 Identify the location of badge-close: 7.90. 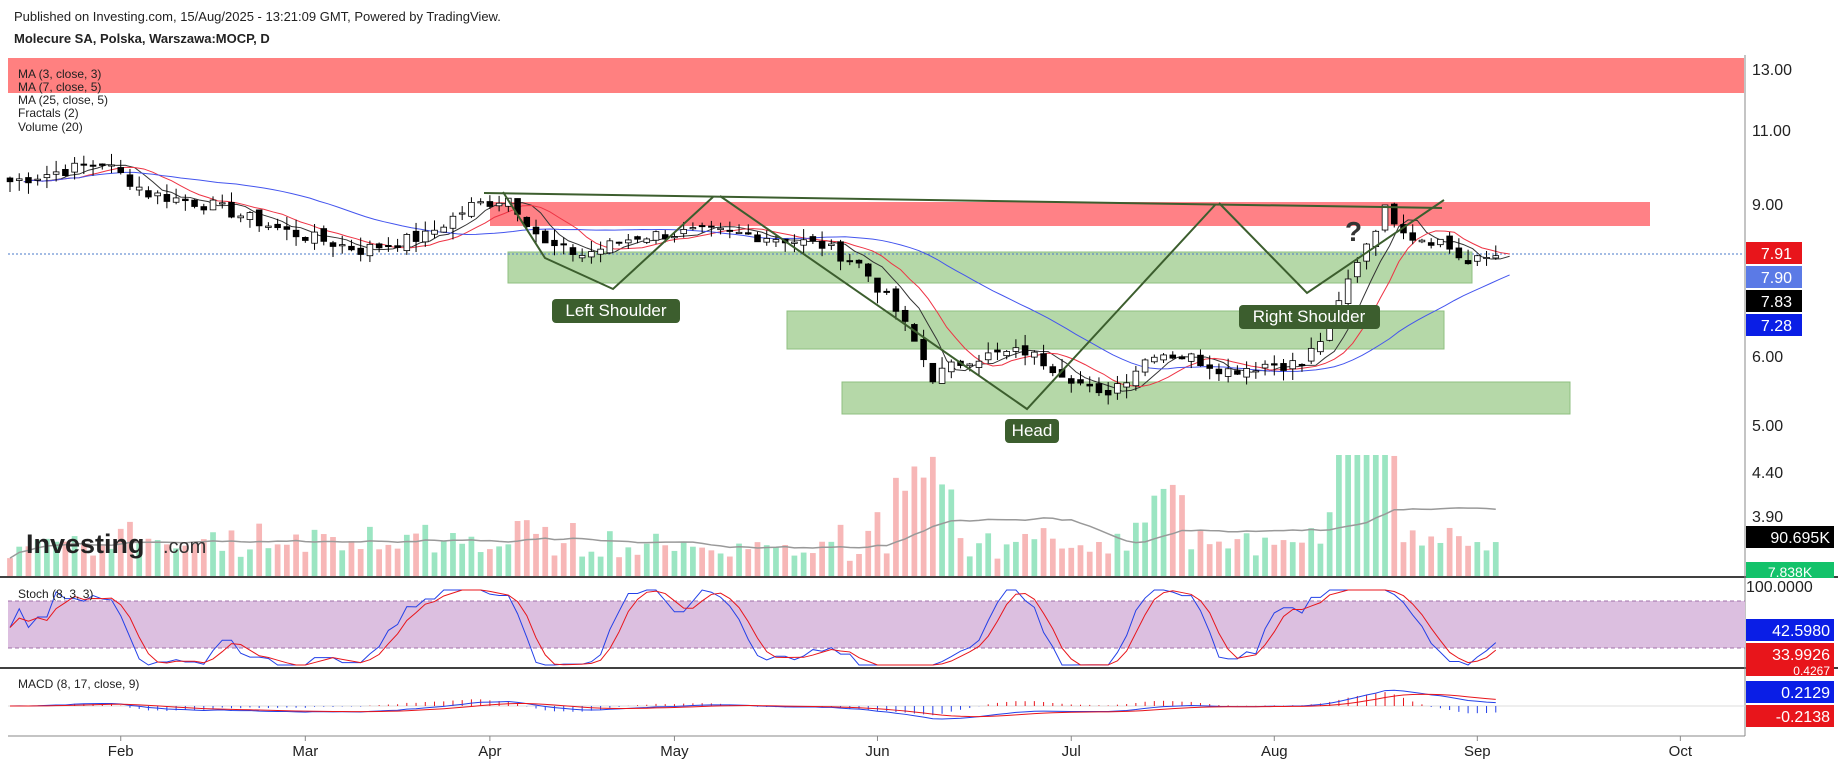
(1774, 277).